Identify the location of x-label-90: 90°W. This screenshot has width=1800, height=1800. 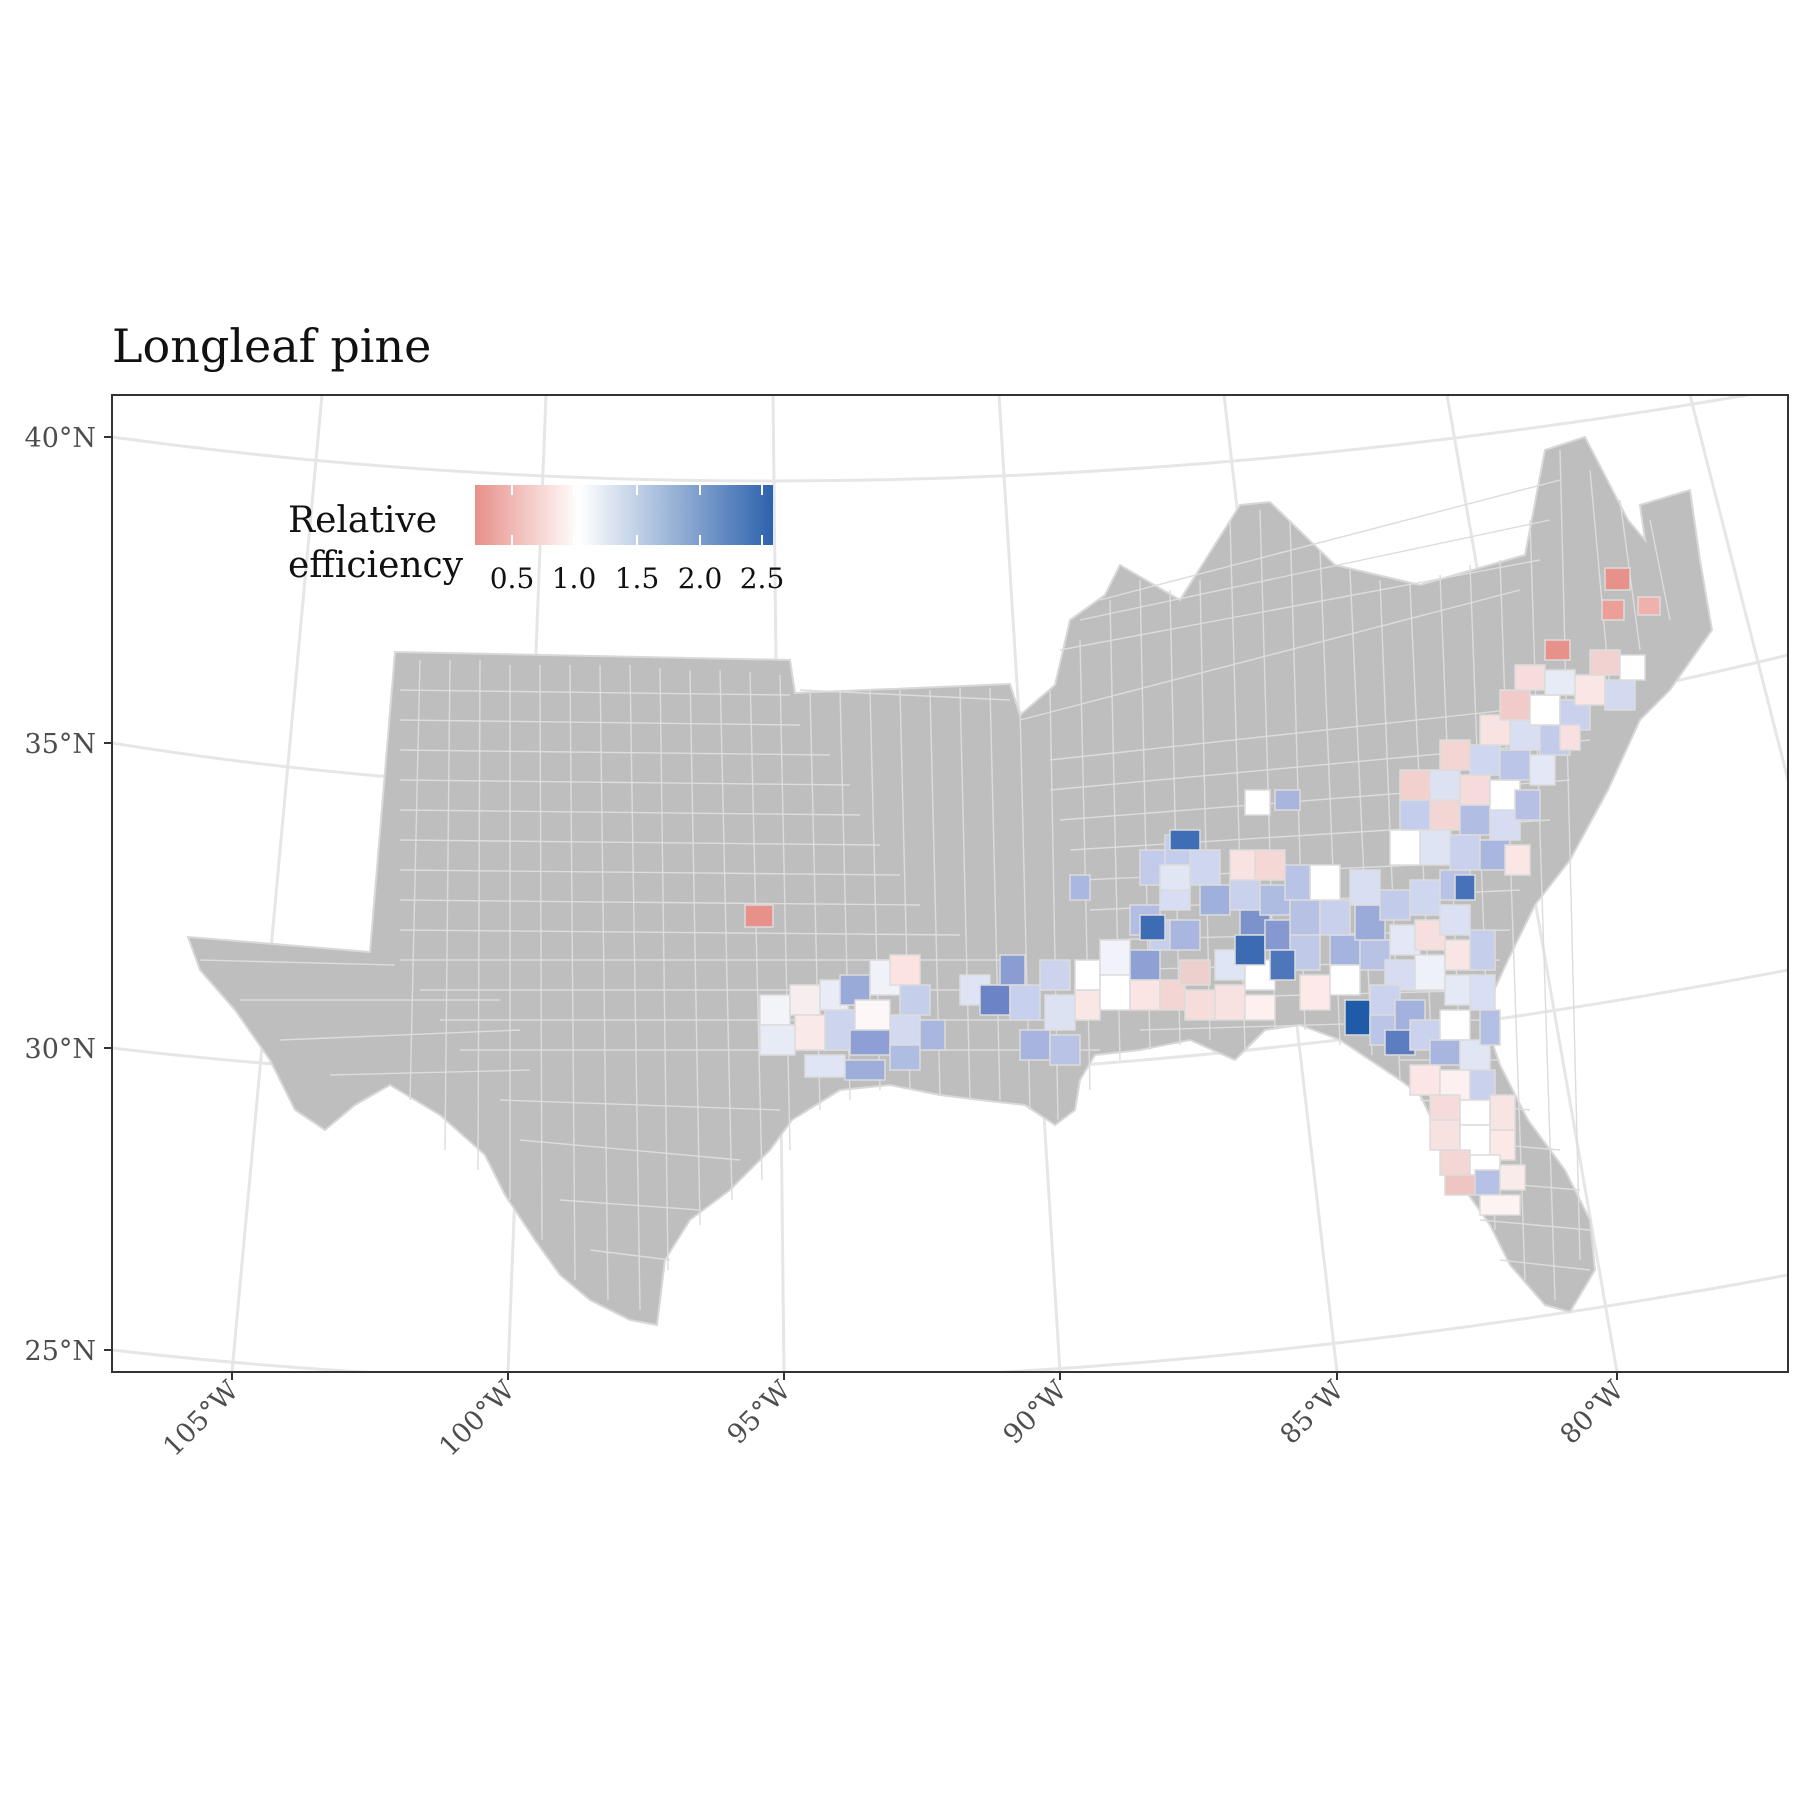
(1036, 1413).